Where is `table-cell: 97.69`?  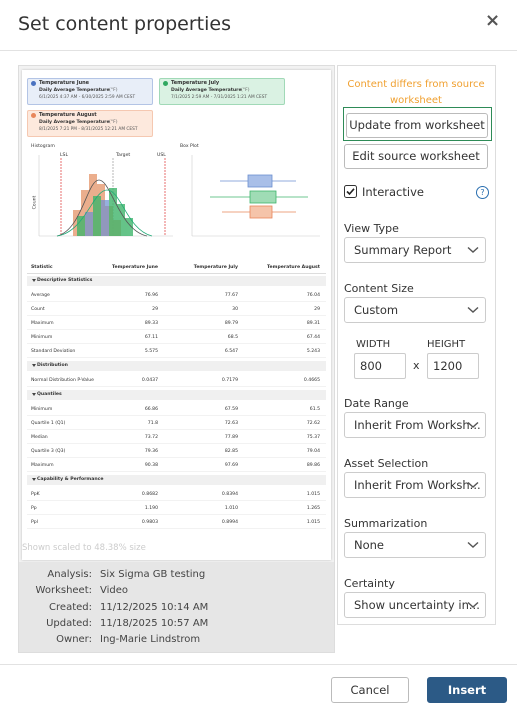
table-cell: 97.69 is located at coordinates (231, 465).